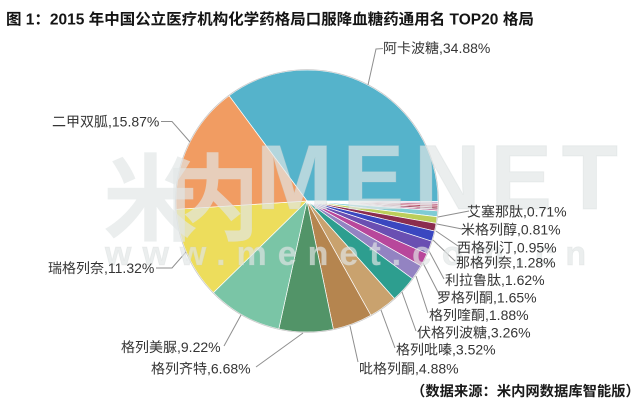 This screenshot has width=640, height=407. What do you see at coordinates (515, 298) in the screenshot?
I see `svg-text: ,1.65%` at bounding box center [515, 298].